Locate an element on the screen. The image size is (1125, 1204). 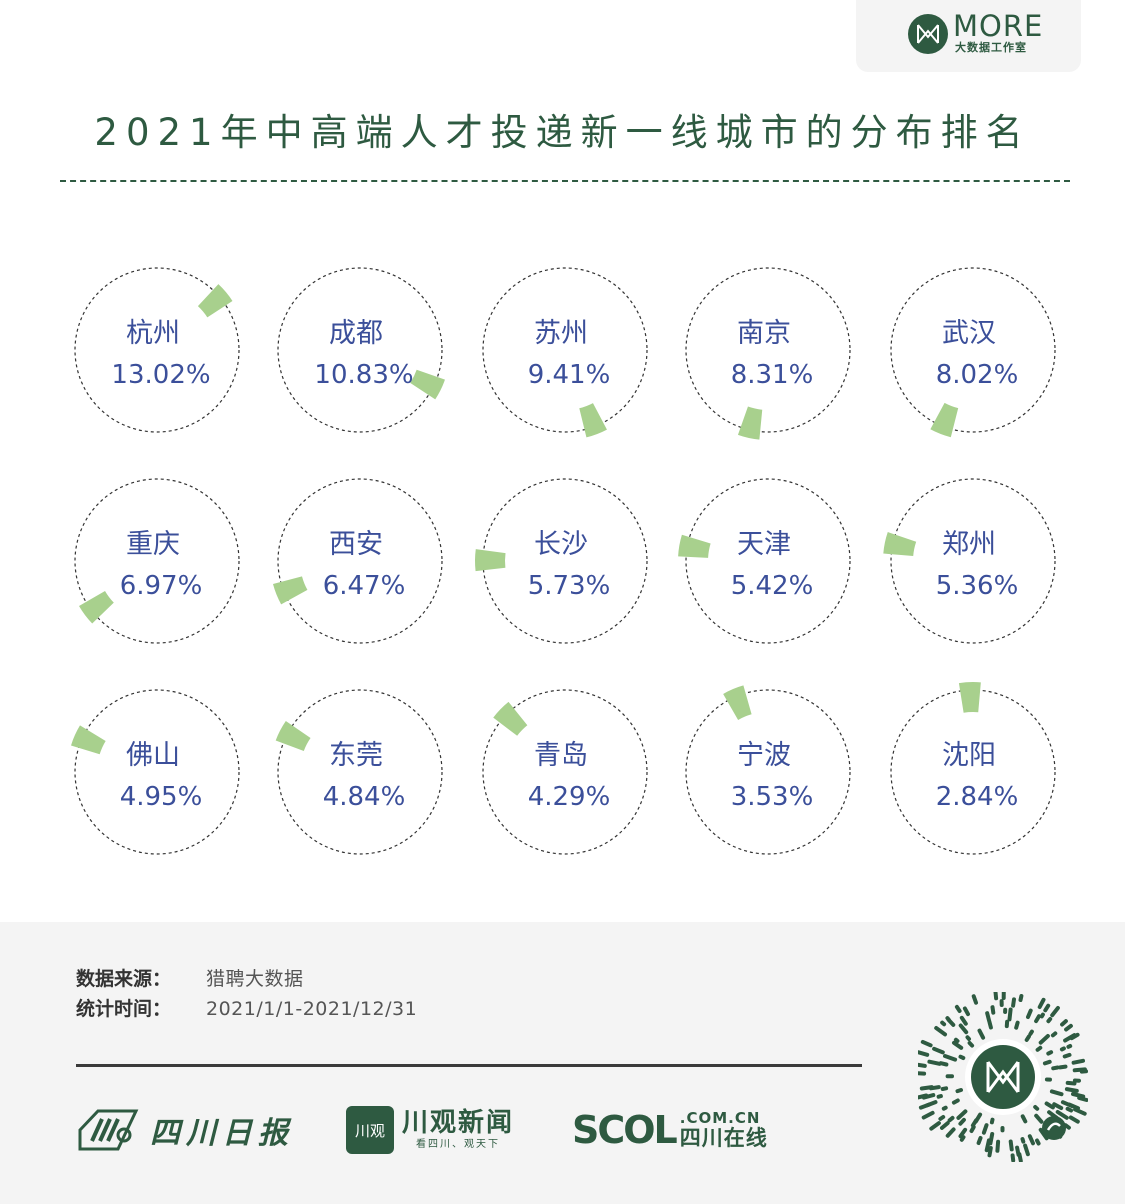
city-value: 3.53% is located at coordinates (772, 797).